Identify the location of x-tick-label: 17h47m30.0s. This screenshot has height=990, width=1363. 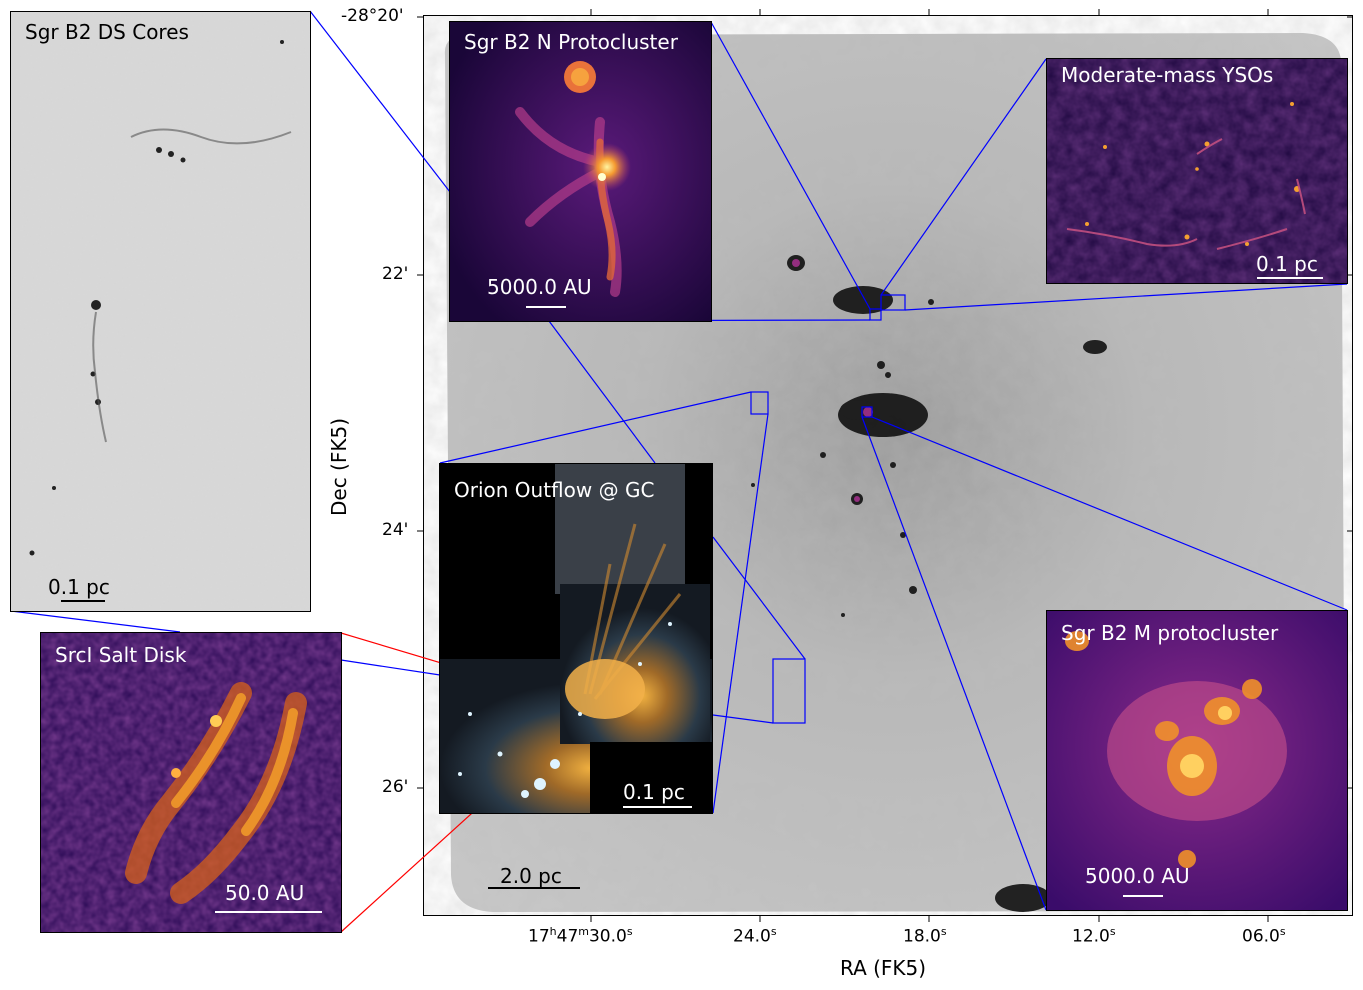
(580, 936).